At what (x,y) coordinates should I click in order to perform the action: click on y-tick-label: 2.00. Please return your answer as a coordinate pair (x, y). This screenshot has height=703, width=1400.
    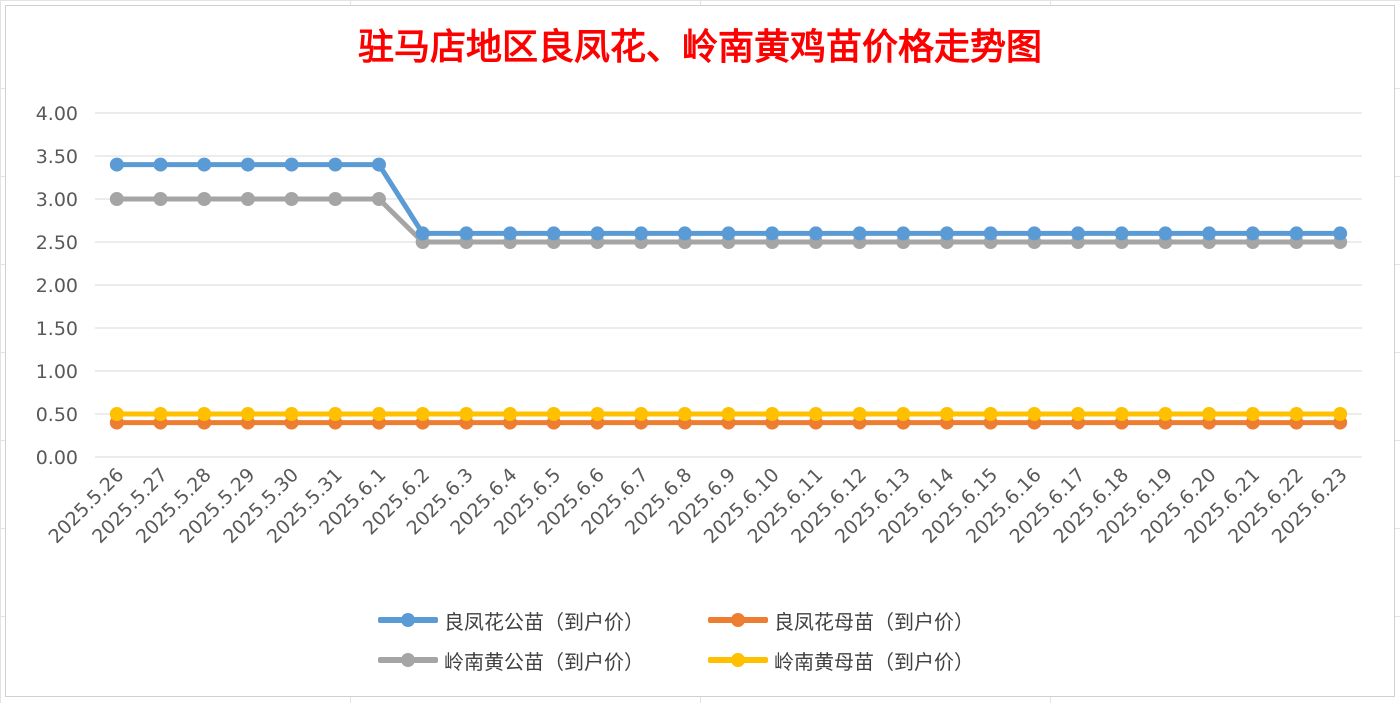
    Looking at the image, I should click on (57, 286).